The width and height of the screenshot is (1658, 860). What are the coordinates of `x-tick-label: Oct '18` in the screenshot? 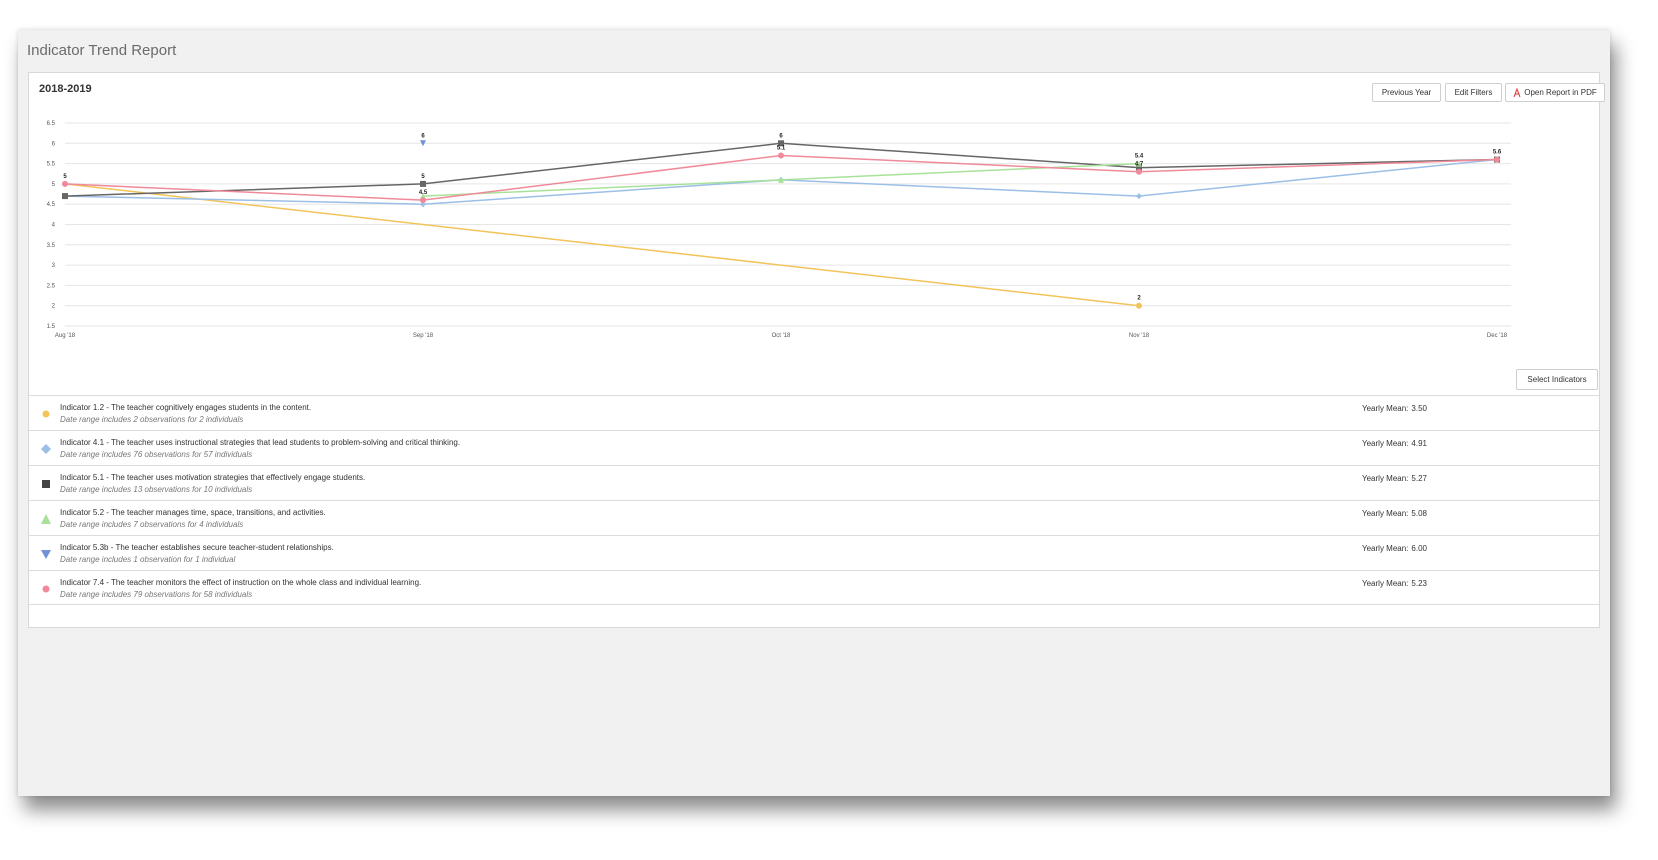 It's located at (781, 336).